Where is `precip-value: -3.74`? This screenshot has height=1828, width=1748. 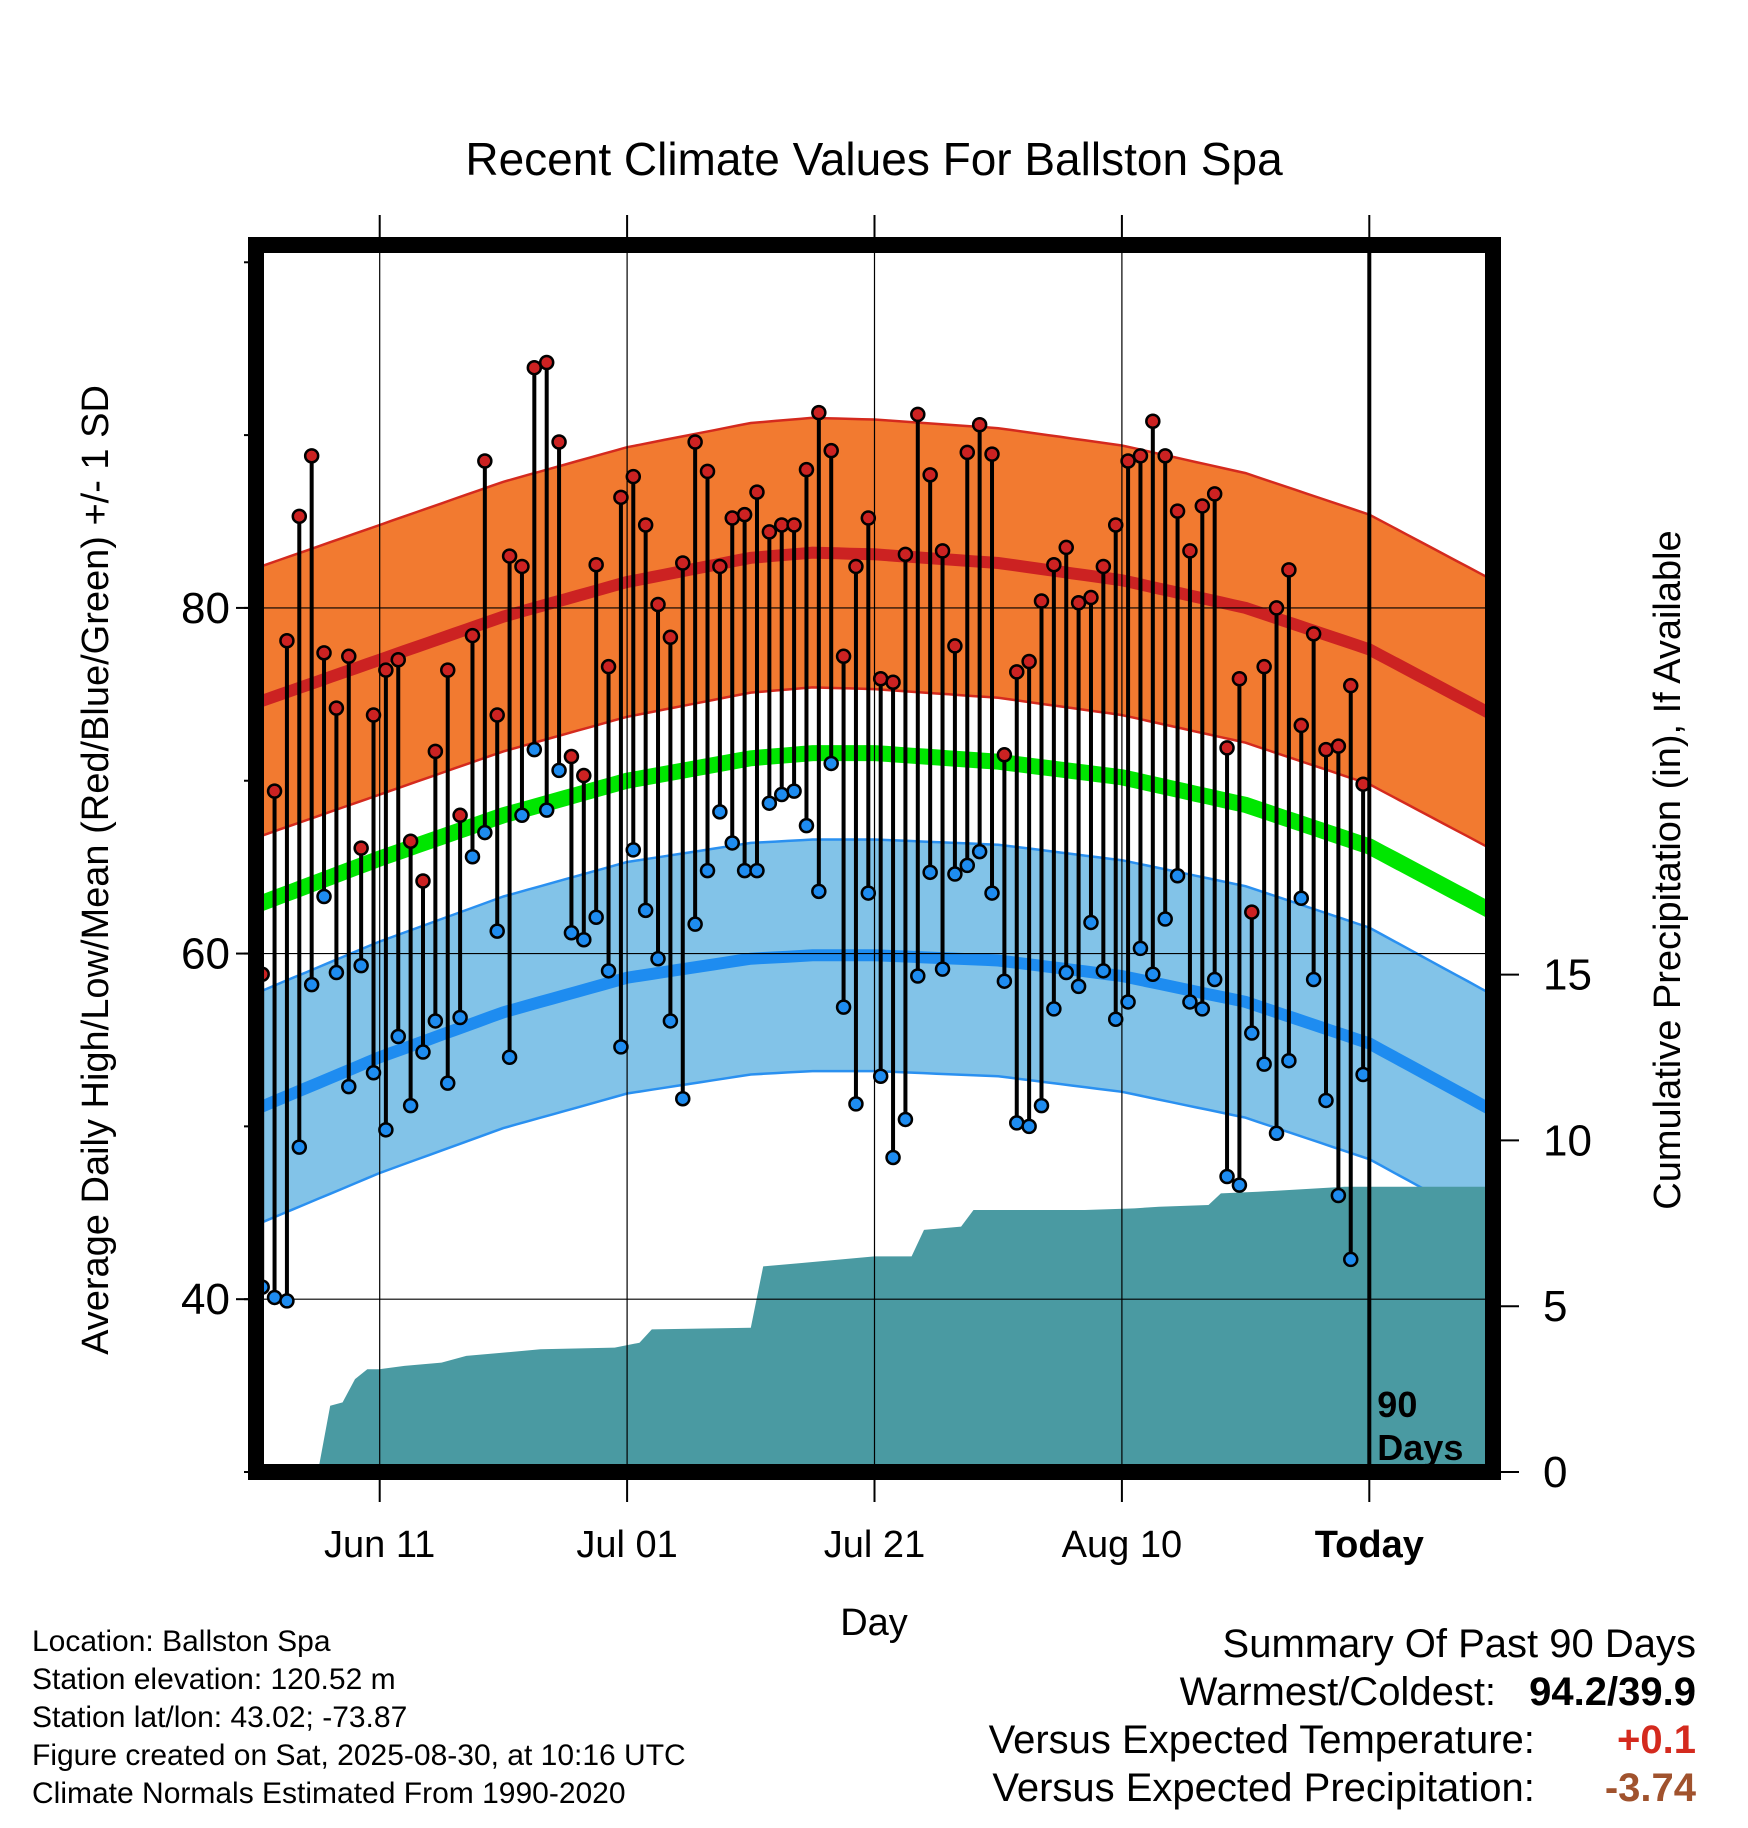 precip-value: -3.74 is located at coordinates (1650, 1788).